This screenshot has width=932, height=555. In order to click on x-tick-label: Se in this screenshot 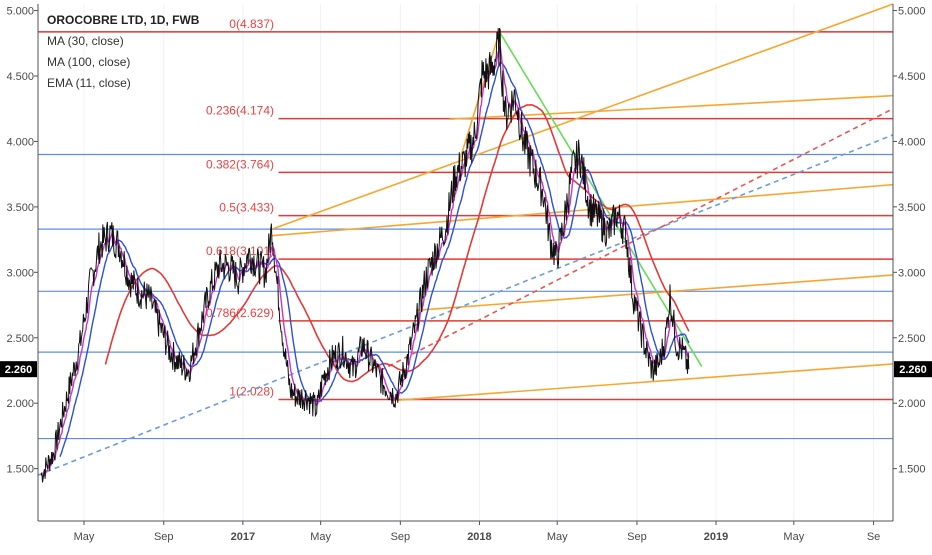, I will do `click(873, 537)`.